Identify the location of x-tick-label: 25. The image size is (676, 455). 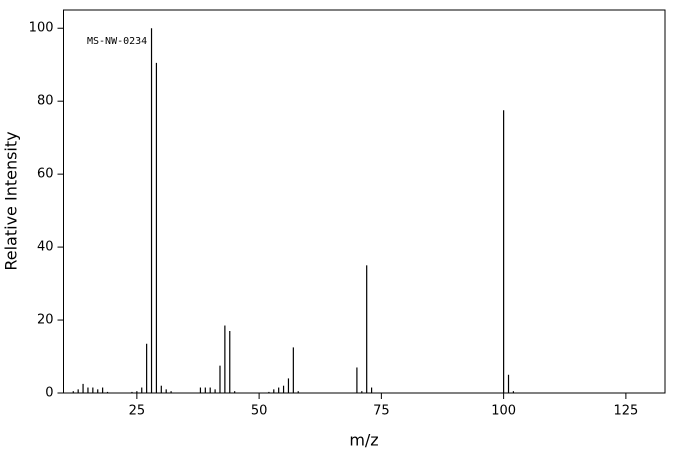
(137, 411).